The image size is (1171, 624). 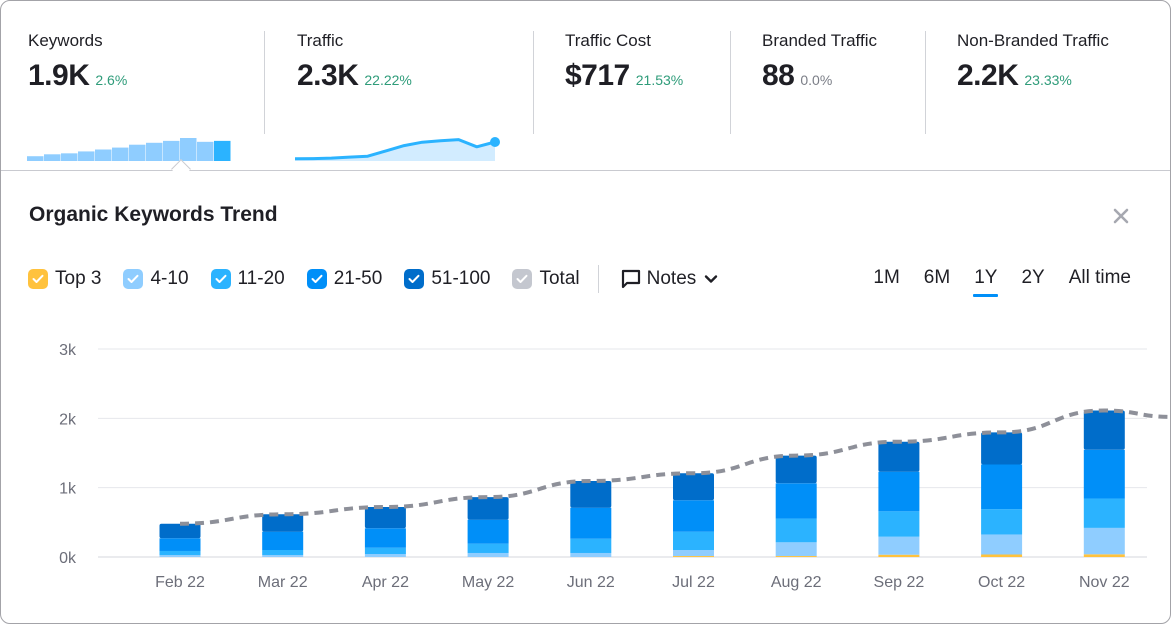 I want to click on legend-51-100: 51-100, so click(x=447, y=279).